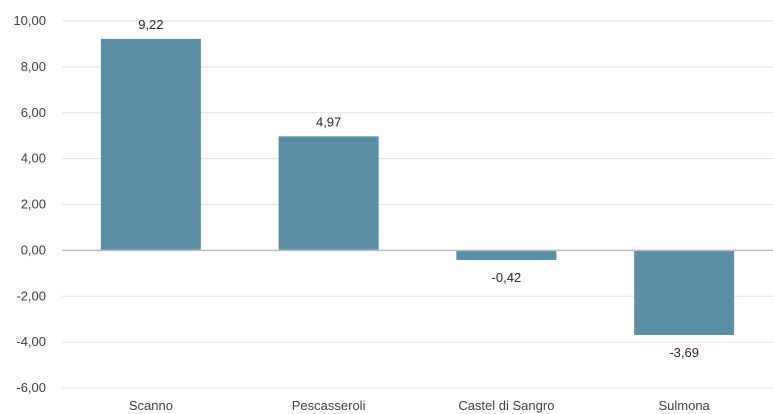 The image size is (773, 414). What do you see at coordinates (684, 405) in the screenshot?
I see `category-label: Sulmona` at bounding box center [684, 405].